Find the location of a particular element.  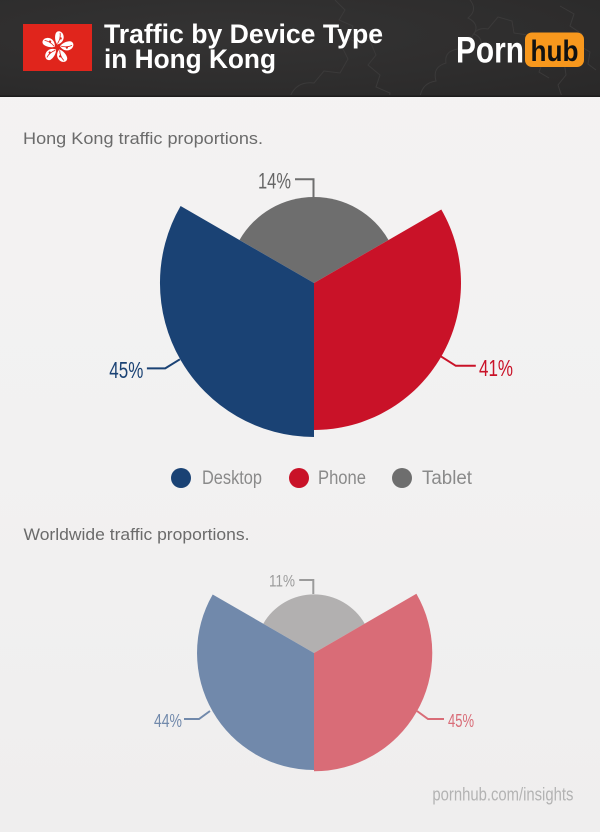

svg-text: Worldwide traffic proportions. is located at coordinates (137, 534).